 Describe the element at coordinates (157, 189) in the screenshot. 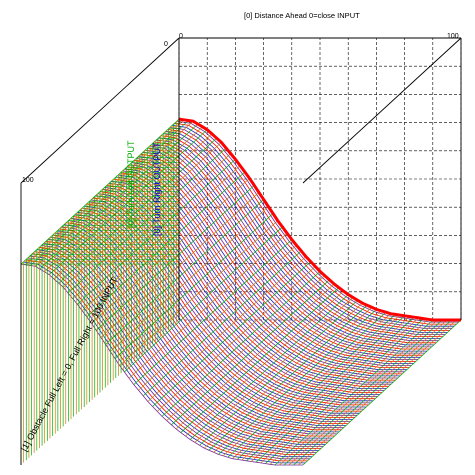

I see `vertical-axis-label-turn-right: [0] Turn Right OUTPUT` at that location.